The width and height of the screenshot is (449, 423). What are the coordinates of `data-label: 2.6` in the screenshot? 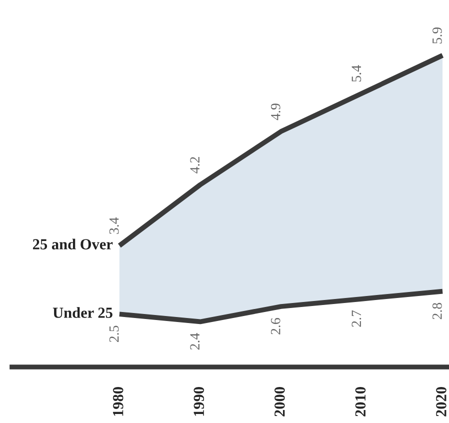 It's located at (275, 326).